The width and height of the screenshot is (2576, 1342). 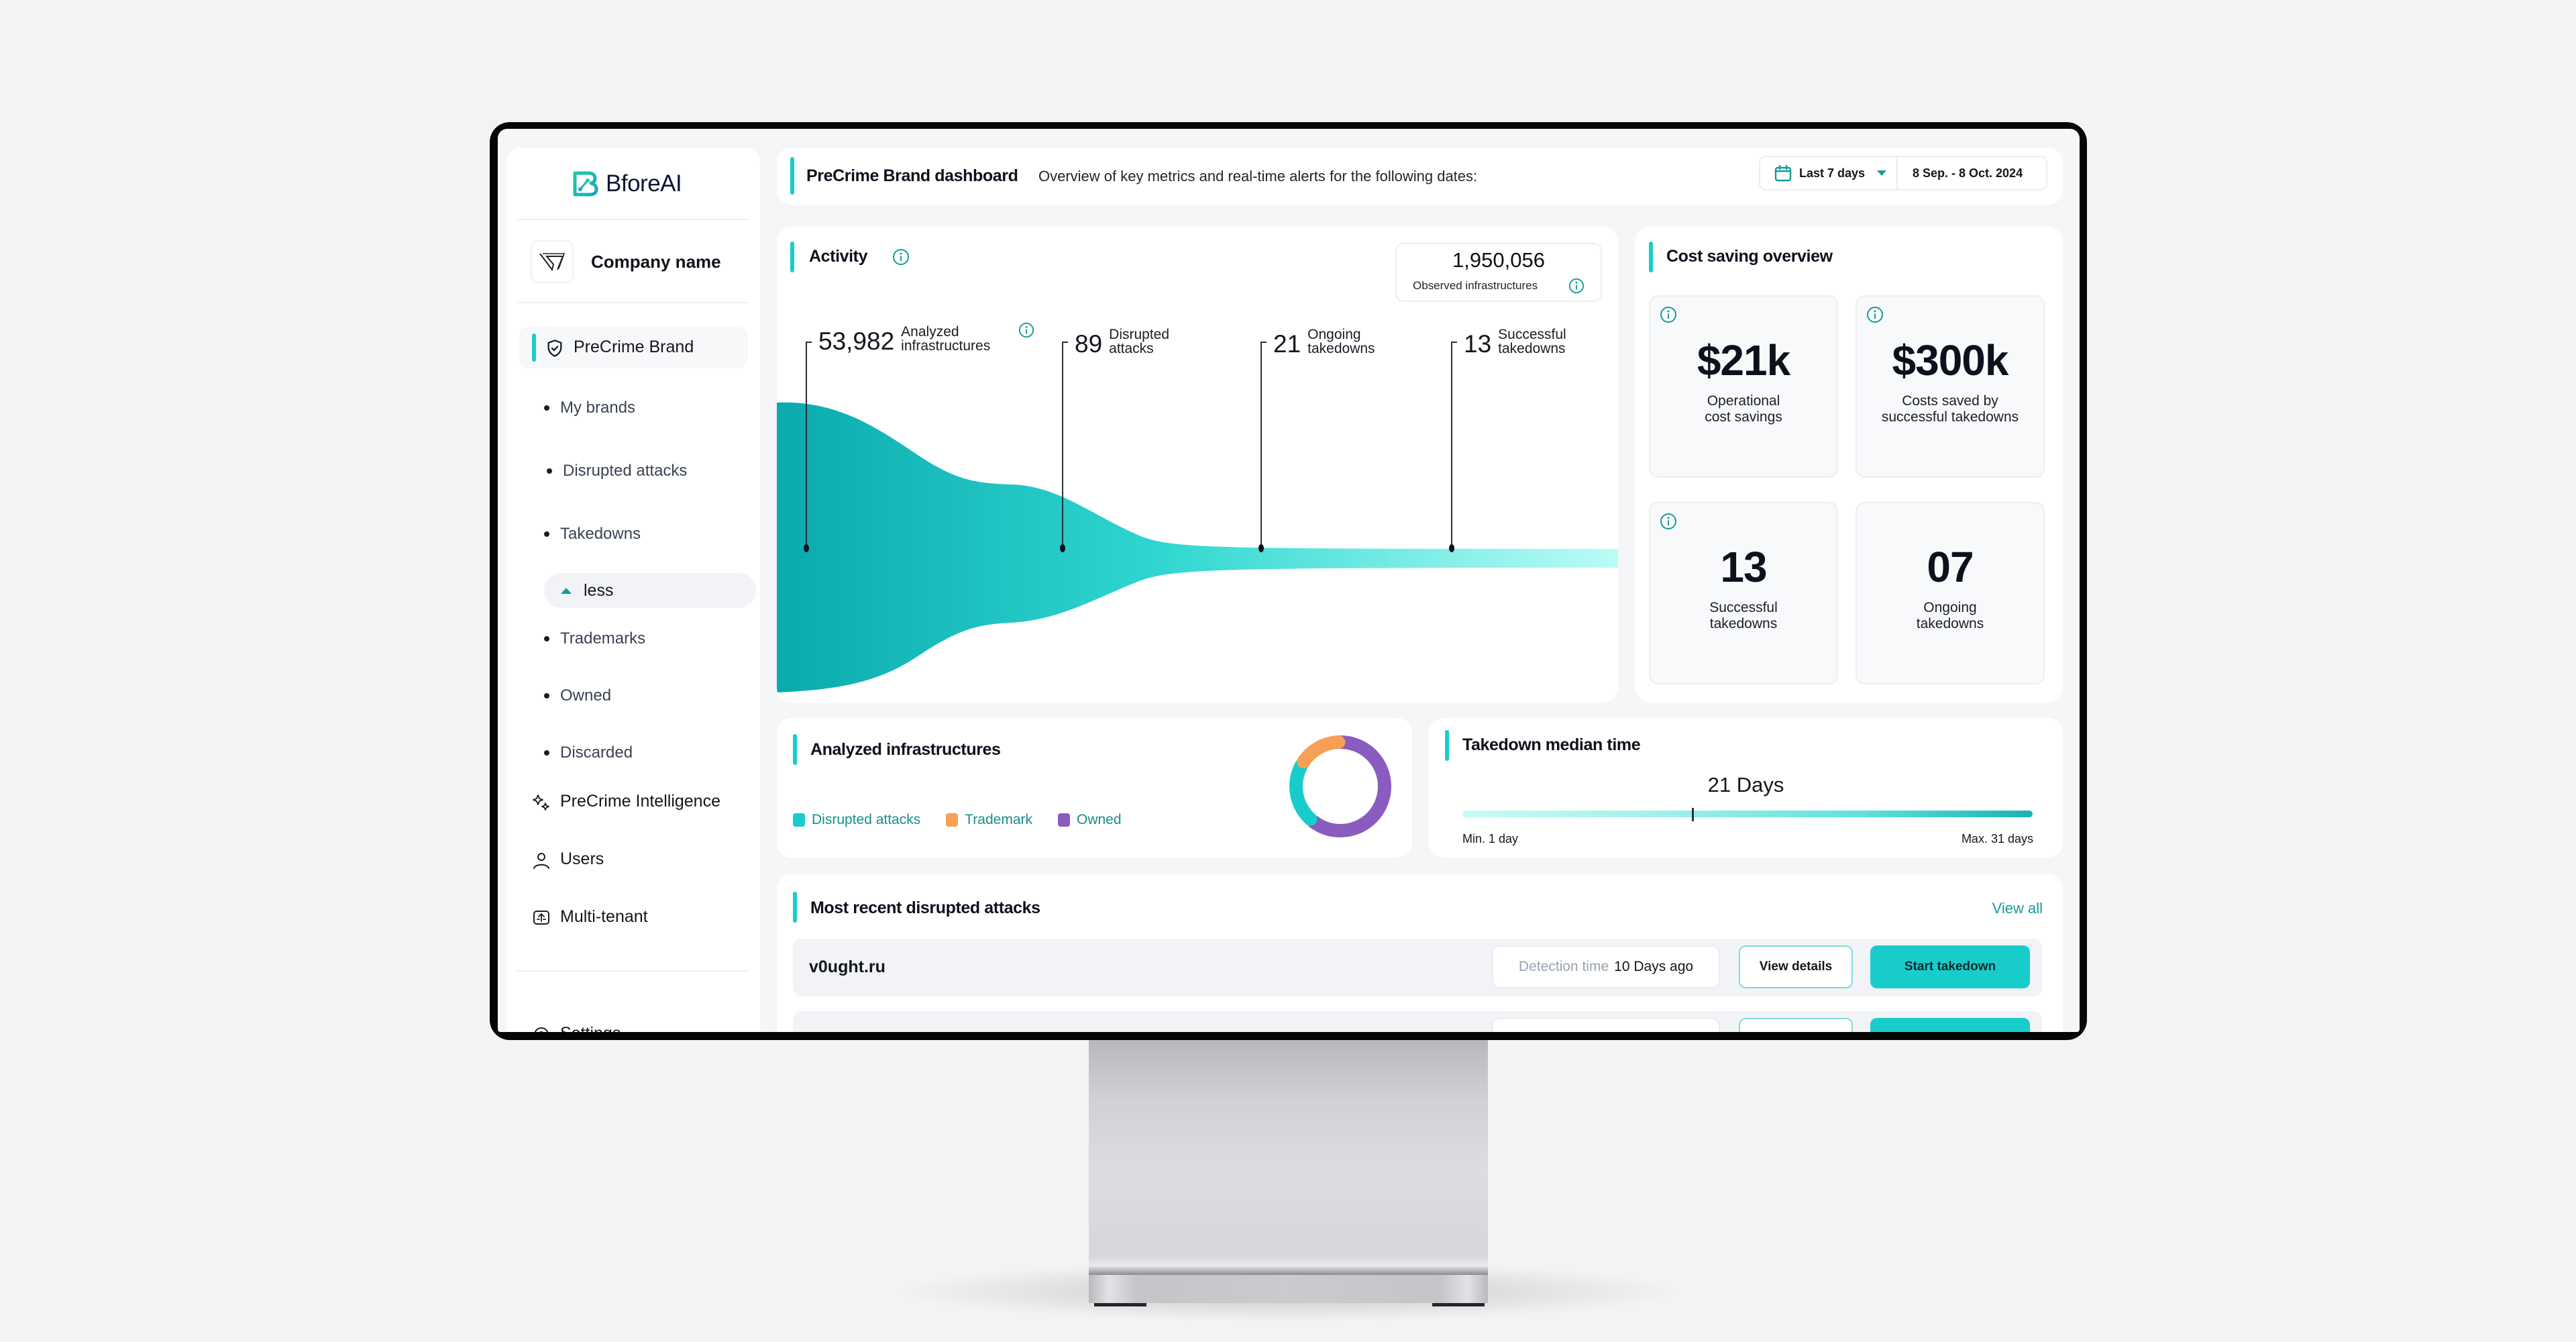 What do you see at coordinates (925, 908) in the screenshot?
I see `recent-attacks-title: Most recent disrupted attacks` at bounding box center [925, 908].